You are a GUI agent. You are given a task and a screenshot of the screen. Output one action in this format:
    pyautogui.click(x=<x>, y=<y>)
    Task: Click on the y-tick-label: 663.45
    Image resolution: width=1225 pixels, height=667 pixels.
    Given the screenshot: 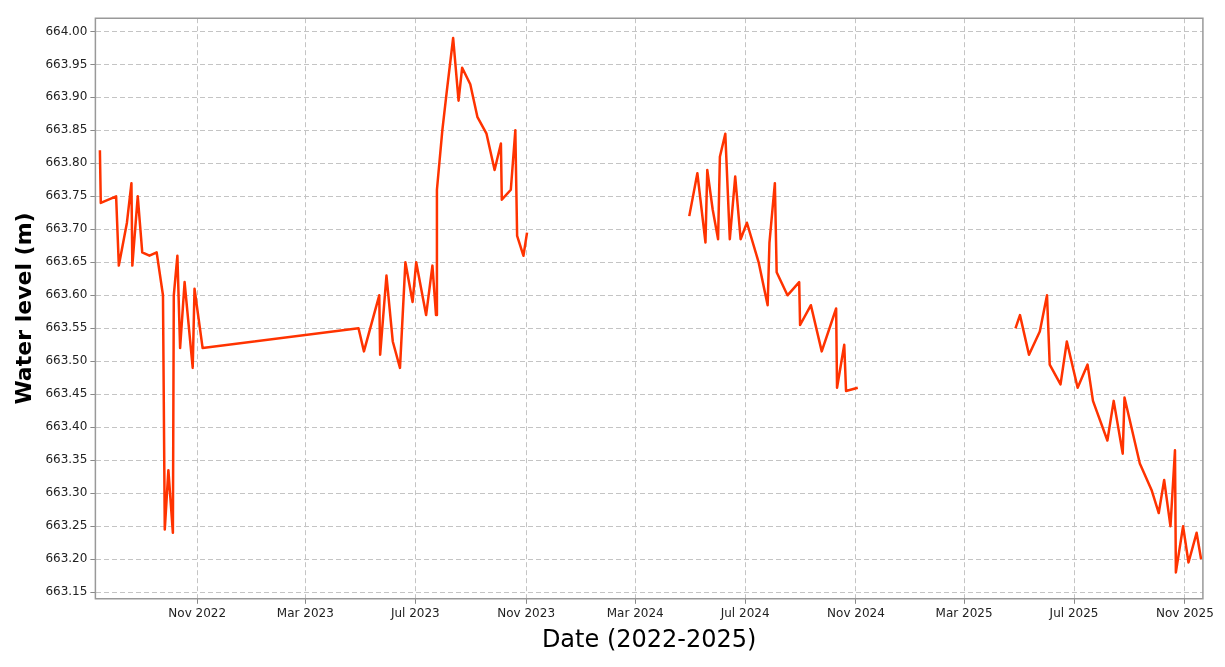 What is the action you would take?
    pyautogui.click(x=66, y=393)
    